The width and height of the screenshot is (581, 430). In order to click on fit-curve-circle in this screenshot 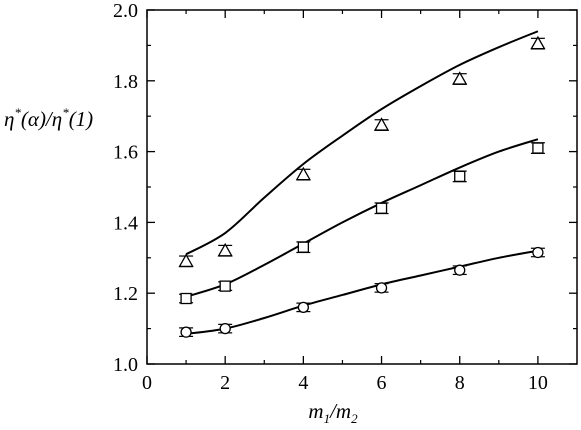, I will do `click(362, 292)`.